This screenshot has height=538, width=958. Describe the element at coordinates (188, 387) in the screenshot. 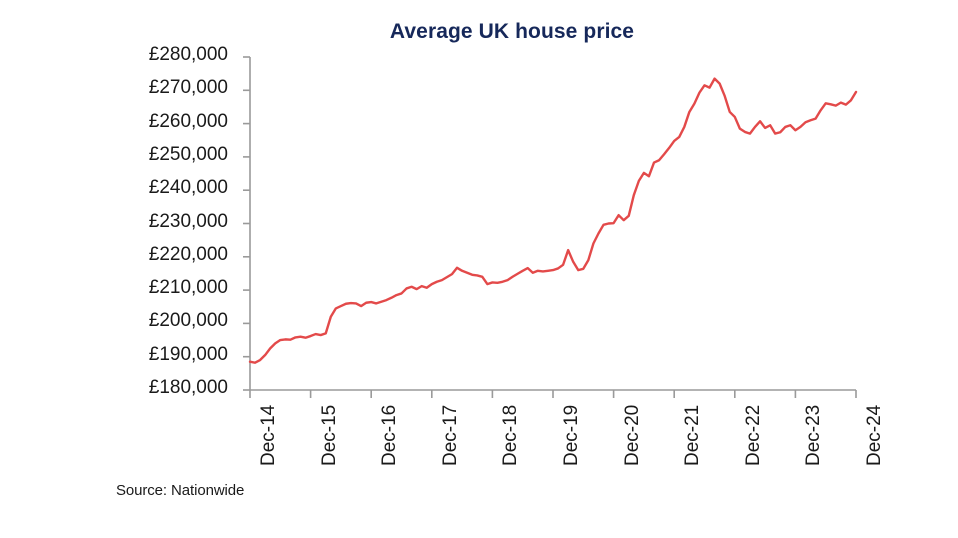

I see `y-axis-tick-label: £180,000` at that location.